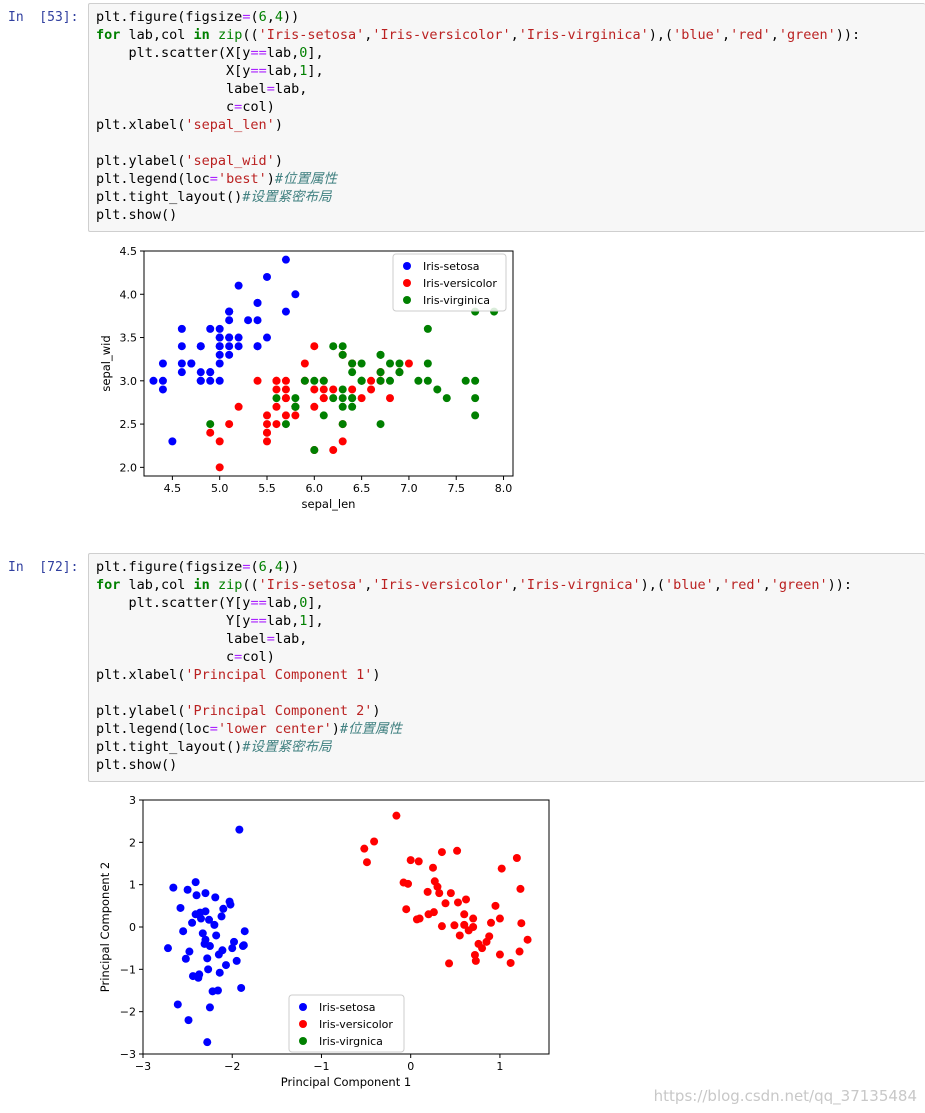 The width and height of the screenshot is (925, 1113). What do you see at coordinates (173, 71) in the screenshot?
I see `code-token: X[y` at bounding box center [173, 71].